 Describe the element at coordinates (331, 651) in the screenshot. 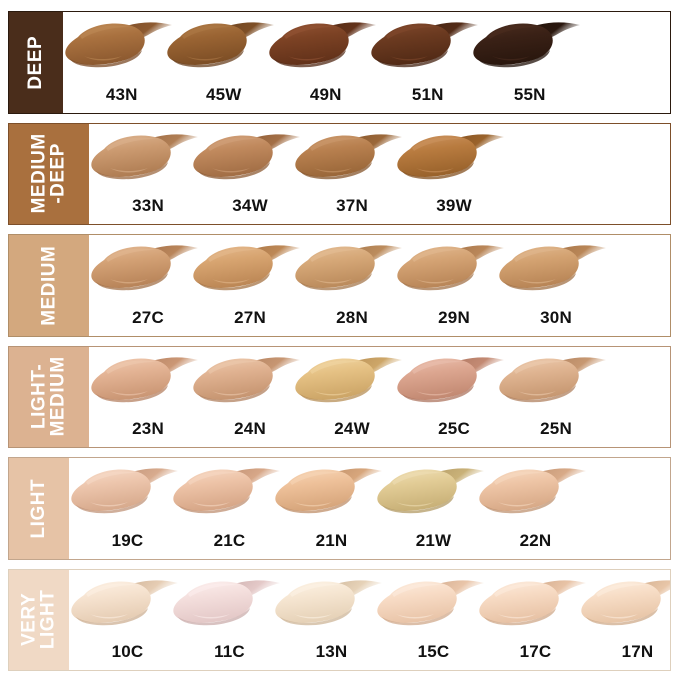

I see `shade-code: 13N` at that location.